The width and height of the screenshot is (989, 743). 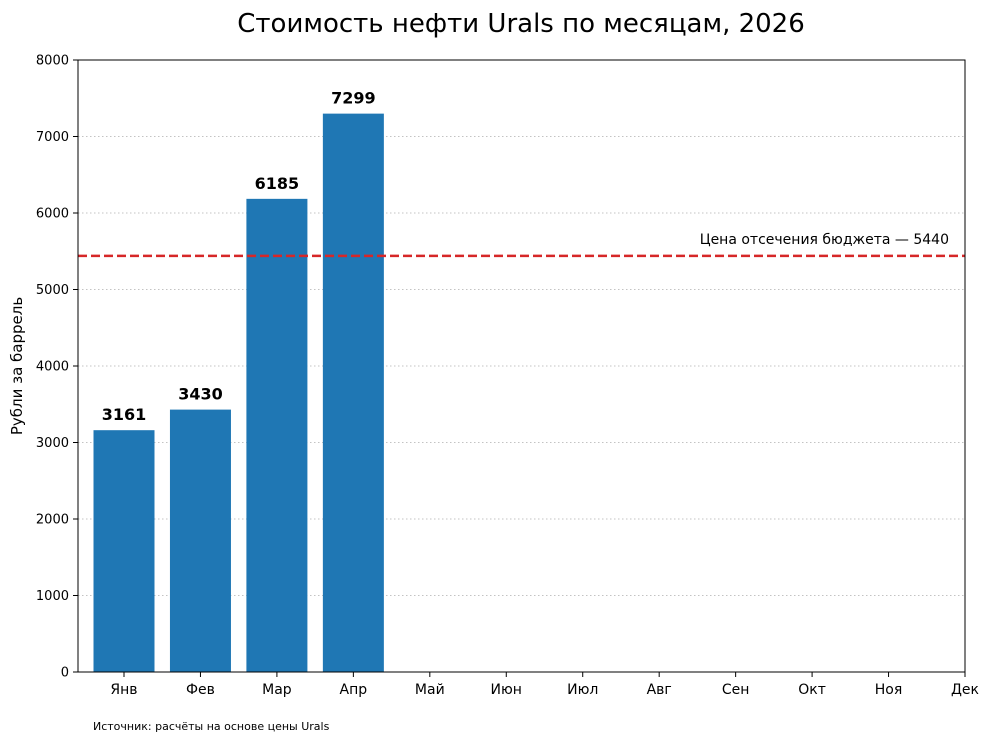 What do you see at coordinates (824, 240) in the screenshot?
I see `reference-line-label: Цена отсечения бюджета — 5440` at bounding box center [824, 240].